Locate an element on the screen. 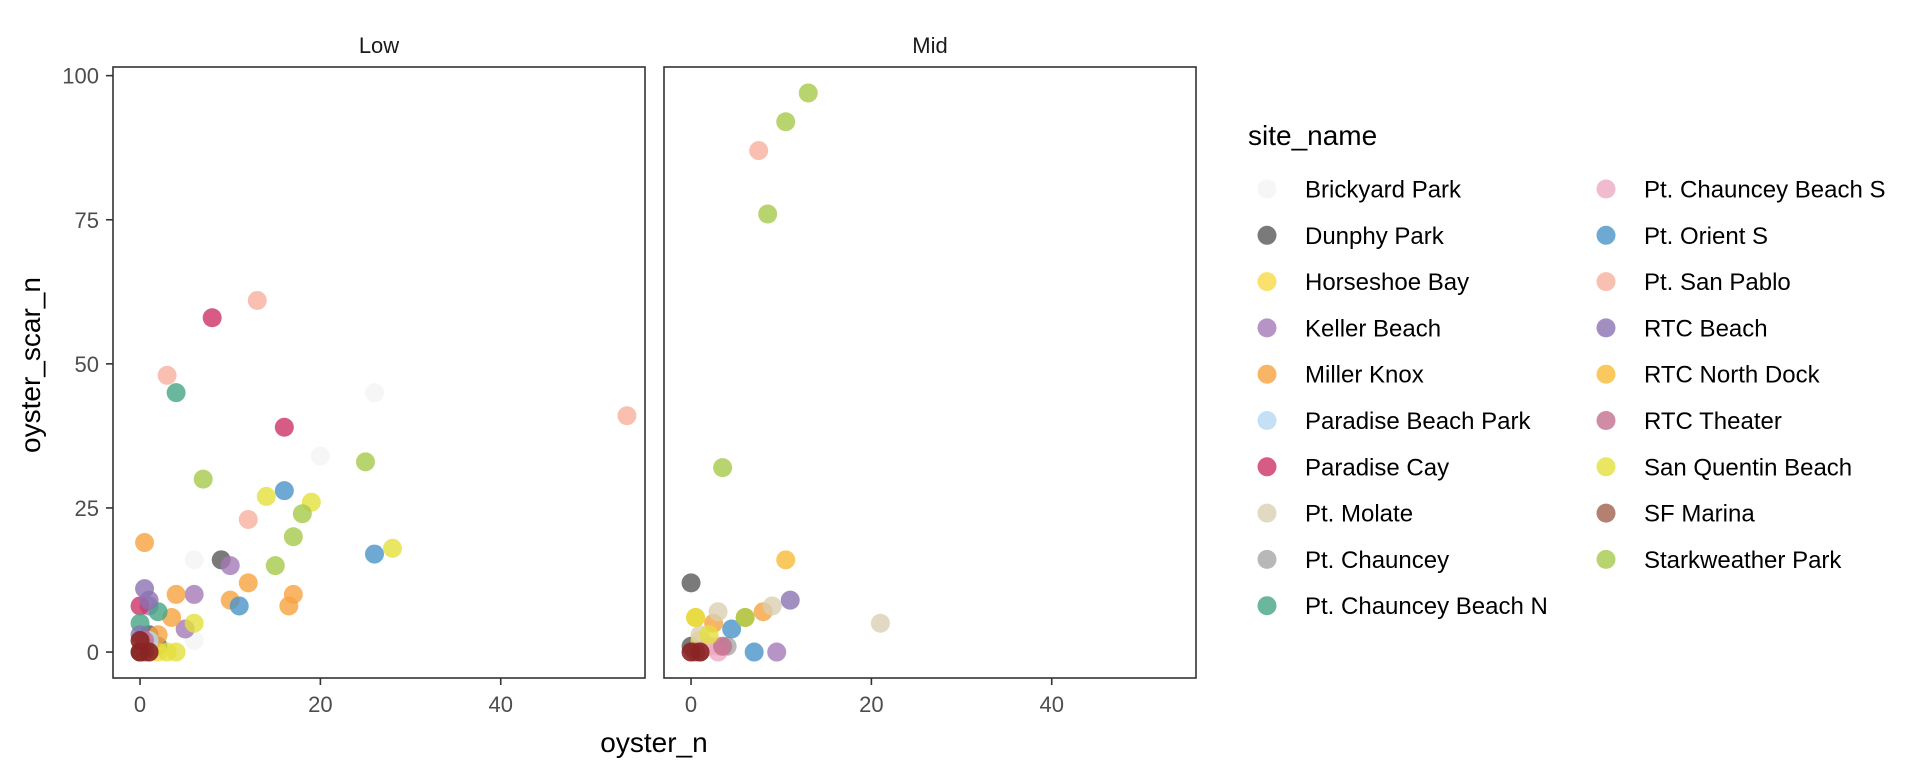 This screenshot has width=1920, height=768. legend-item: Miller Knox is located at coordinates (1340, 375).